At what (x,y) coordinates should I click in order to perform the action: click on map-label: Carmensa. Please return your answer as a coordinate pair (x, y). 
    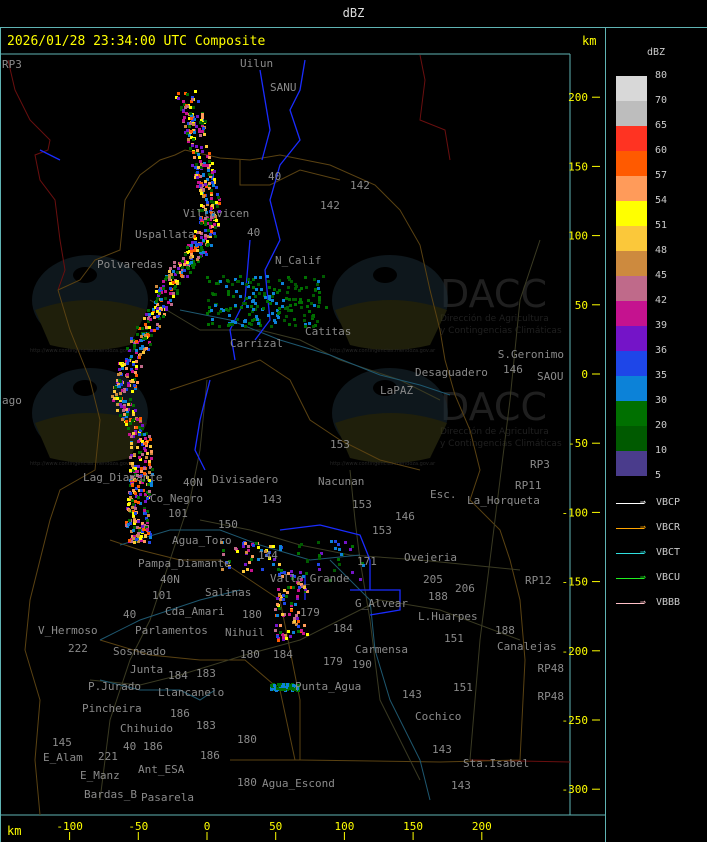
    Looking at the image, I should click on (381, 649).